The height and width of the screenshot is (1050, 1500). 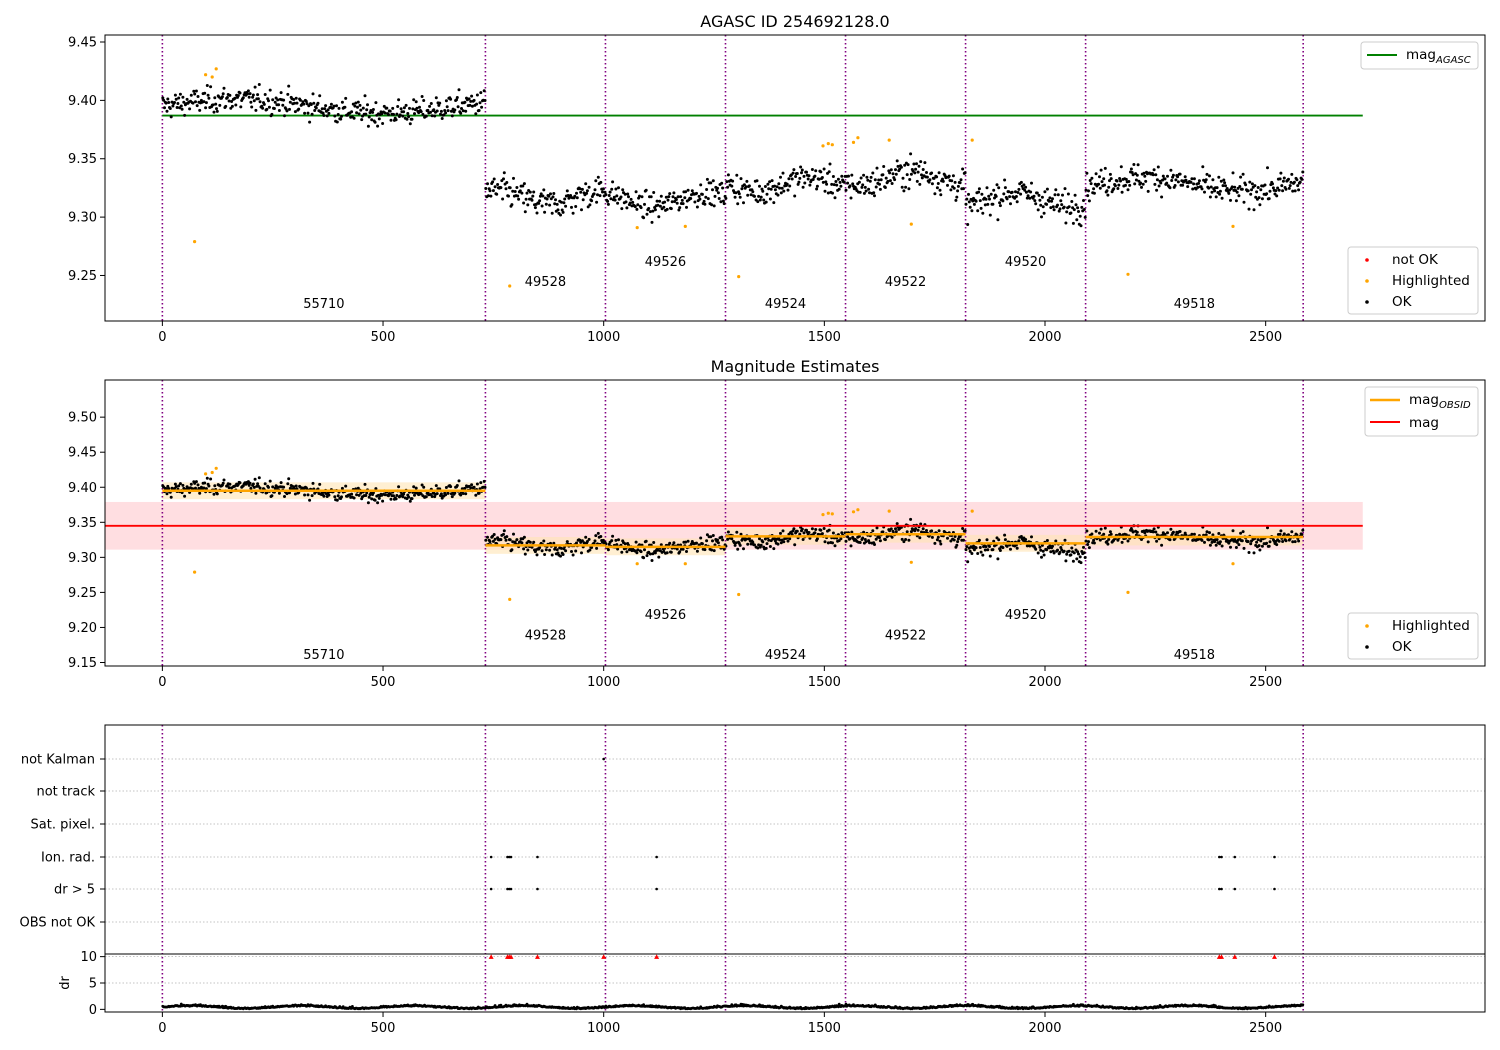 I want to click on y-tick-label-6: 9.45, so click(x=82, y=453).